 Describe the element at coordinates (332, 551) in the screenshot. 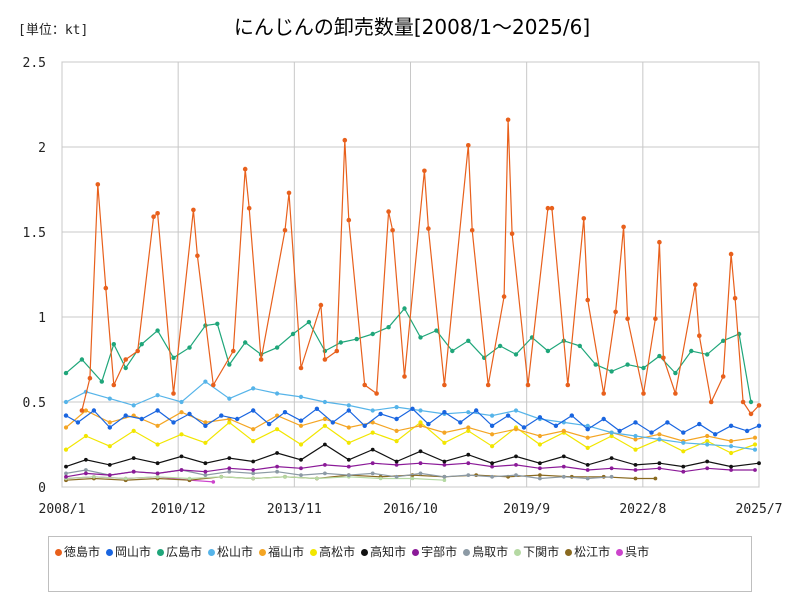

I see `legend-item: 高松市` at that location.